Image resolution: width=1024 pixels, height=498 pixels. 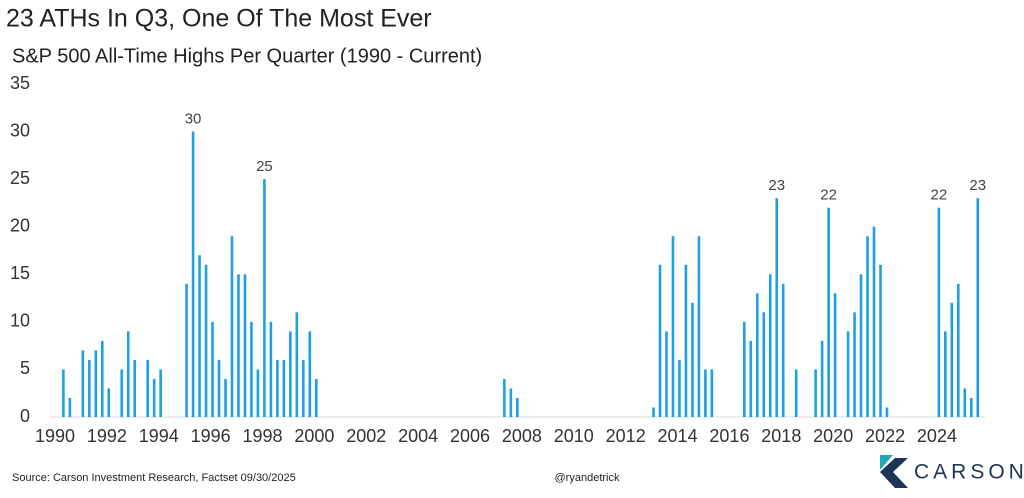 What do you see at coordinates (937, 436) in the screenshot?
I see `x-tick-label: 2024` at bounding box center [937, 436].